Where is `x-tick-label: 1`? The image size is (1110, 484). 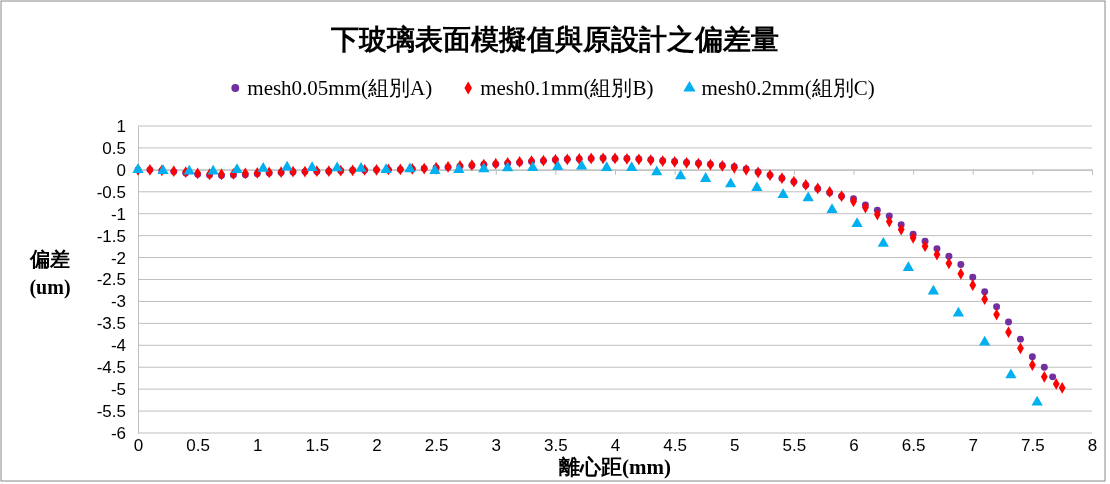 x-tick-label: 1 is located at coordinates (258, 446).